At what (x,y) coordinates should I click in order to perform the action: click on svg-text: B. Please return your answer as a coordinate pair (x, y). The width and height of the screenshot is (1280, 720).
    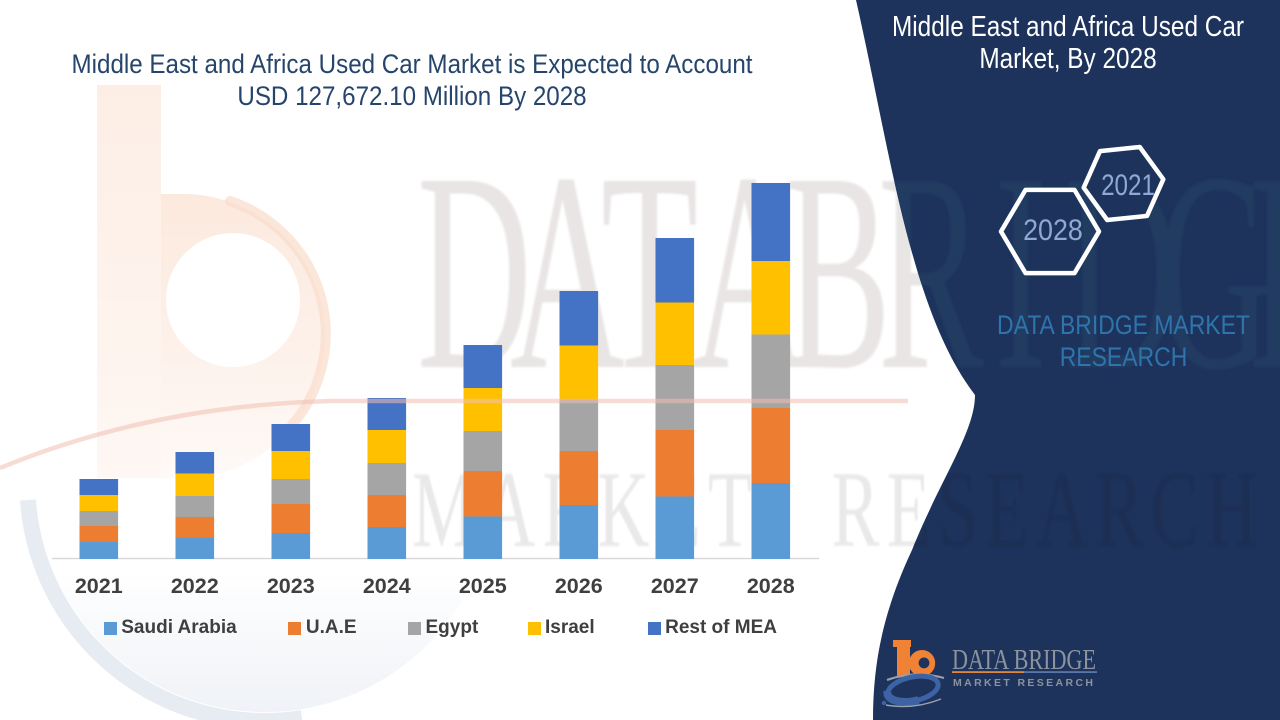
    Looking at the image, I should click on (838, 271).